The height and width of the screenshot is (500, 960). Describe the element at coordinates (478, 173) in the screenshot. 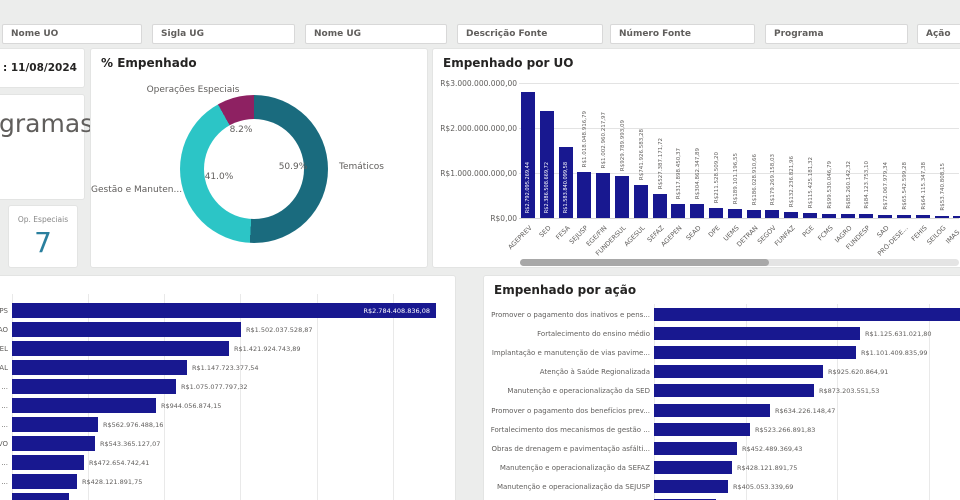

I see `y-axis-tick: R$1.000.000.000,00` at that location.